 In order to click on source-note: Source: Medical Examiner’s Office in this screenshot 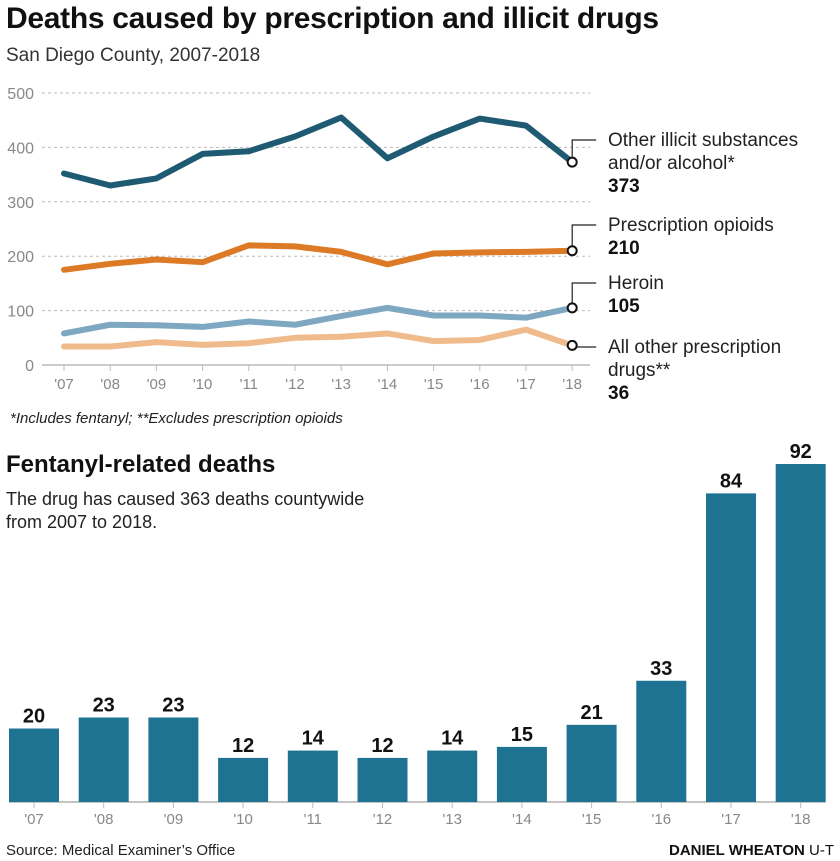, I will do `click(121, 850)`.